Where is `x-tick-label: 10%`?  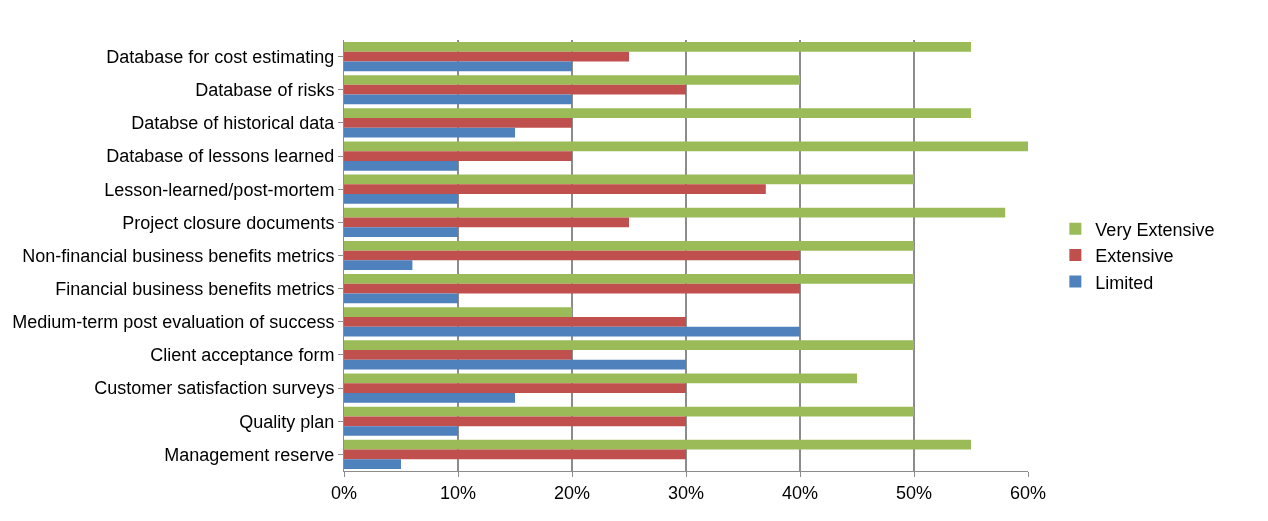
x-tick-label: 10% is located at coordinates (458, 492).